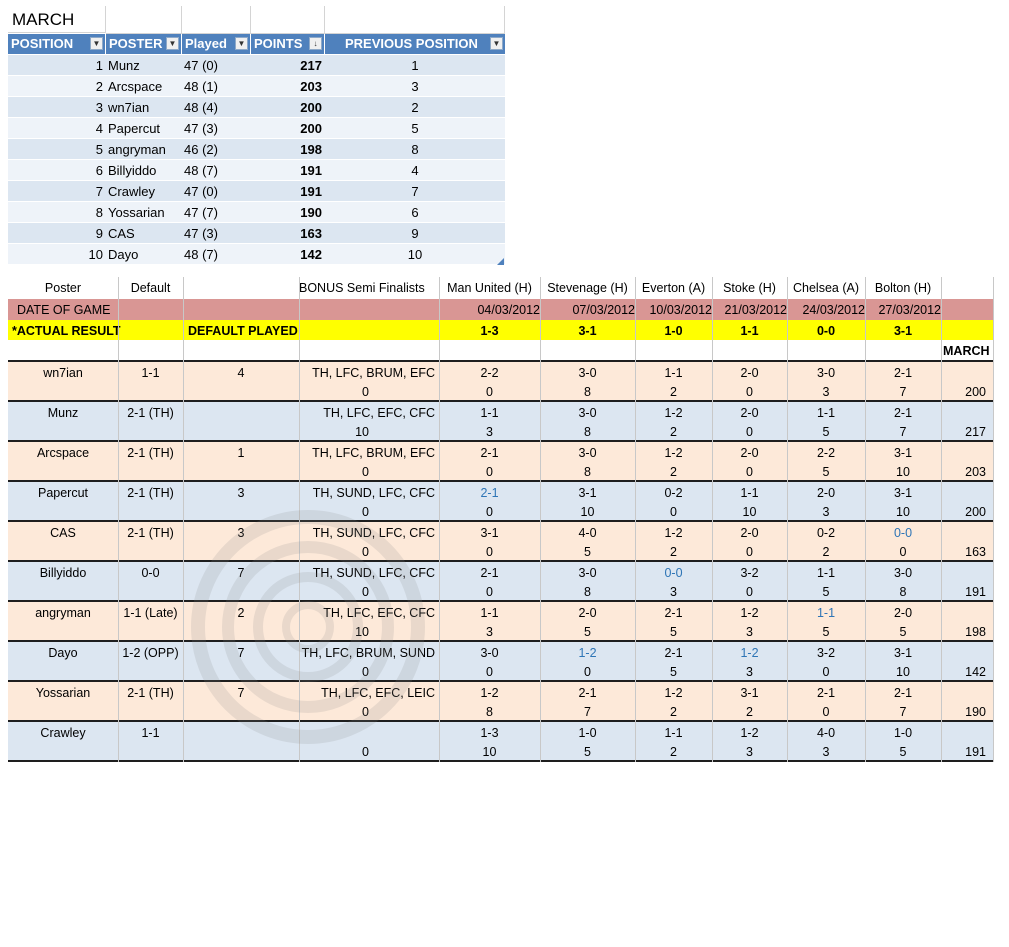 The height and width of the screenshot is (947, 1009). What do you see at coordinates (489, 288) in the screenshot?
I see `fixture-team-header: Man United (H)` at bounding box center [489, 288].